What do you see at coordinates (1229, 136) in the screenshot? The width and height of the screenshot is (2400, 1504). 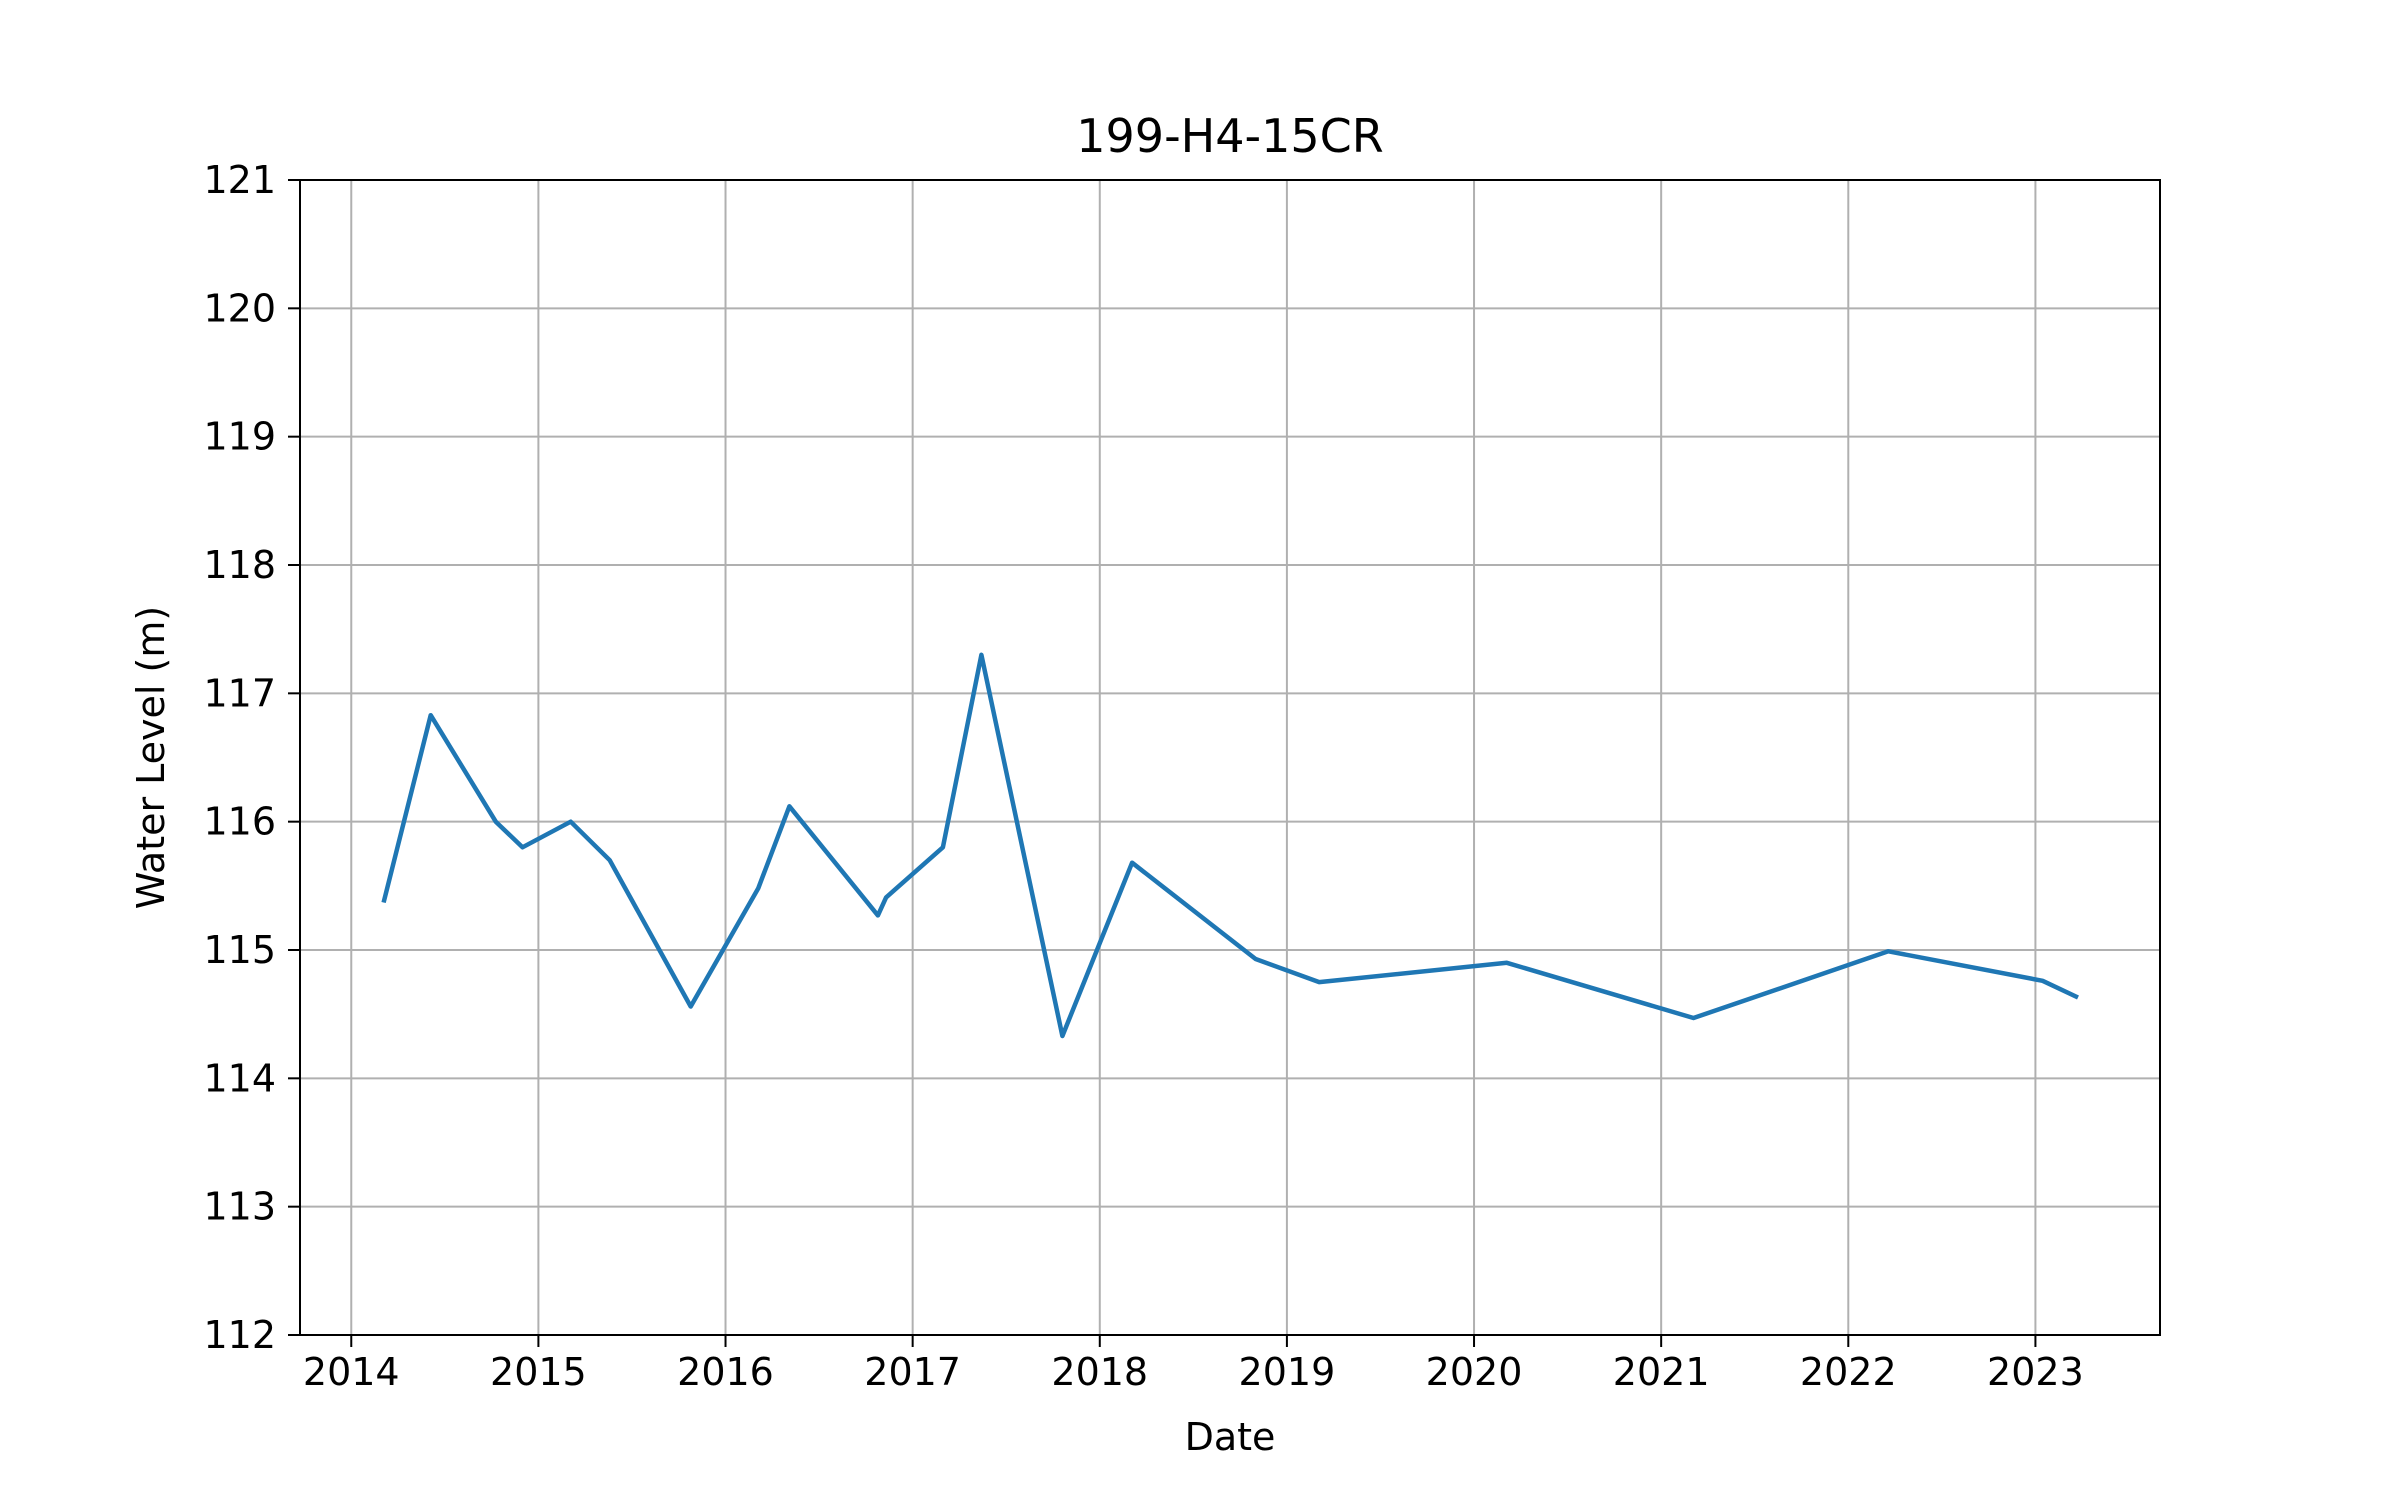 I see `chart-title: 199-H4-15CR` at bounding box center [1229, 136].